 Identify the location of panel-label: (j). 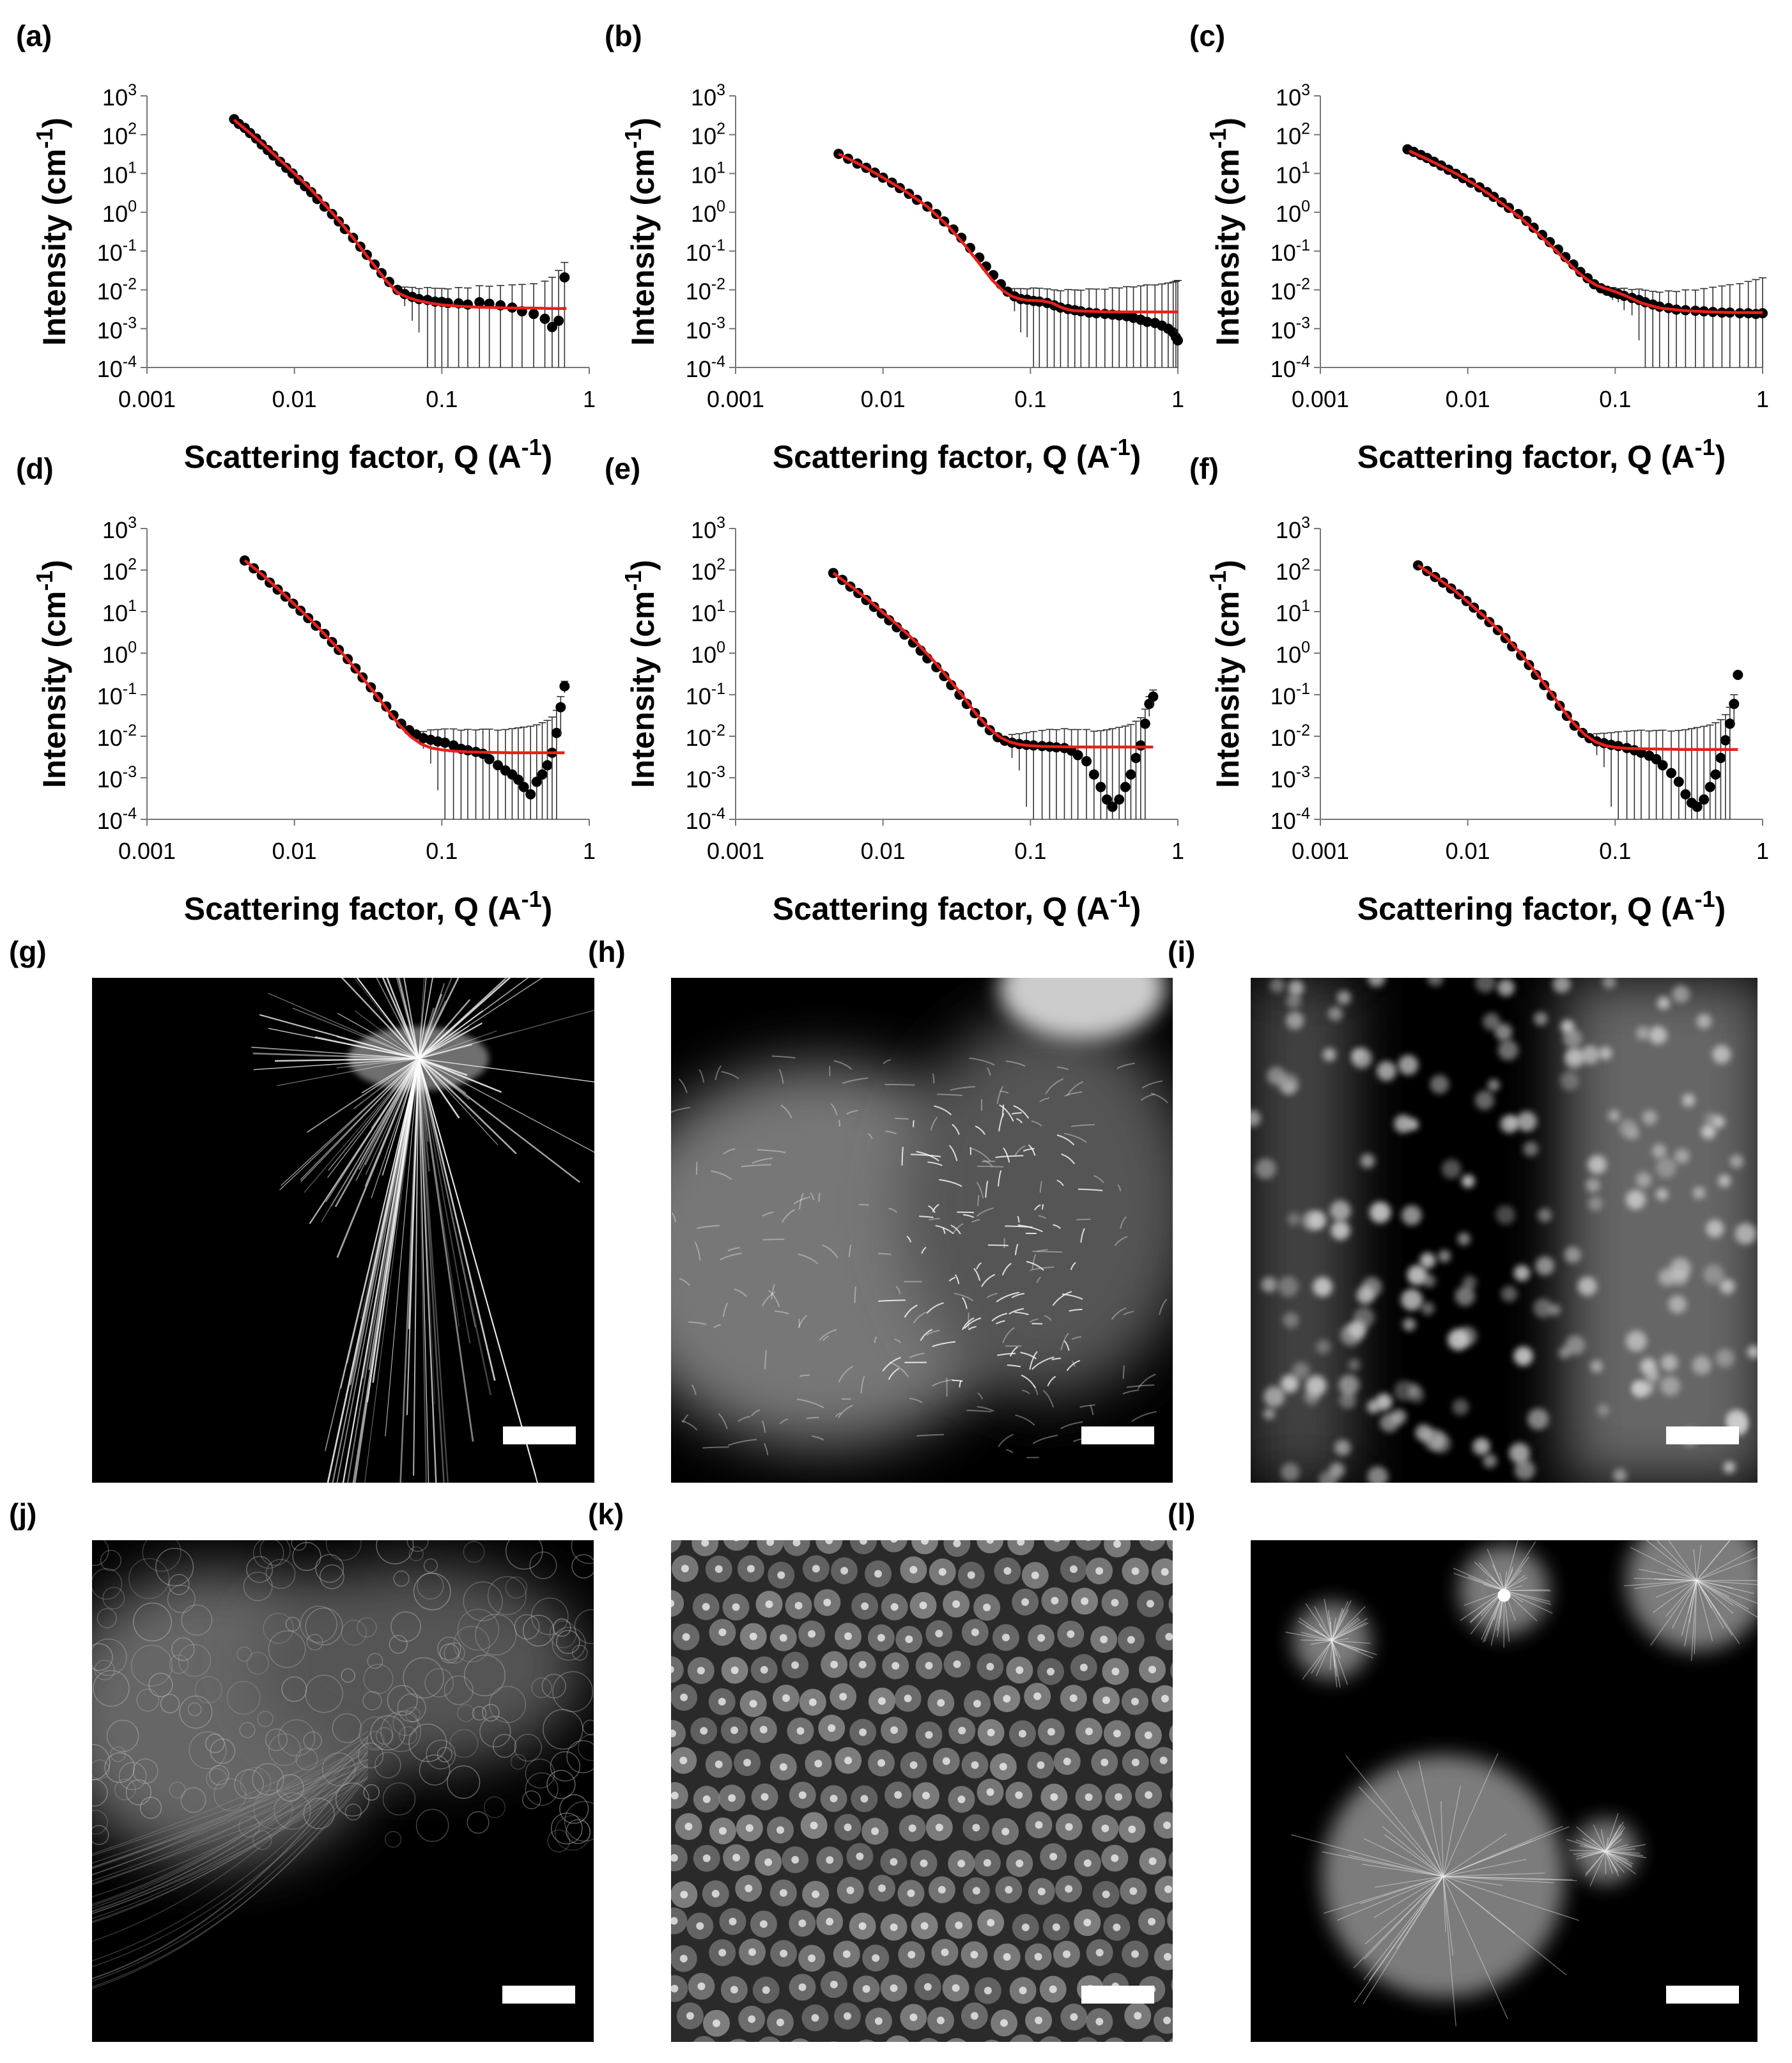
(22, 1514).